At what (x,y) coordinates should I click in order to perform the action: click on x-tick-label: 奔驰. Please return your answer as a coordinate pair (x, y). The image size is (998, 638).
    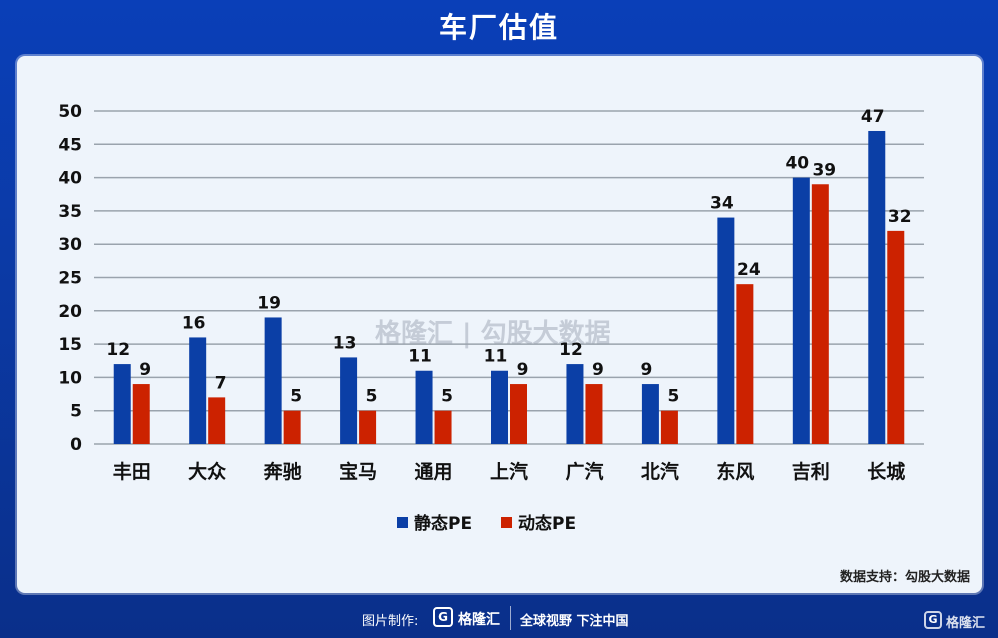
    Looking at the image, I should click on (282, 471).